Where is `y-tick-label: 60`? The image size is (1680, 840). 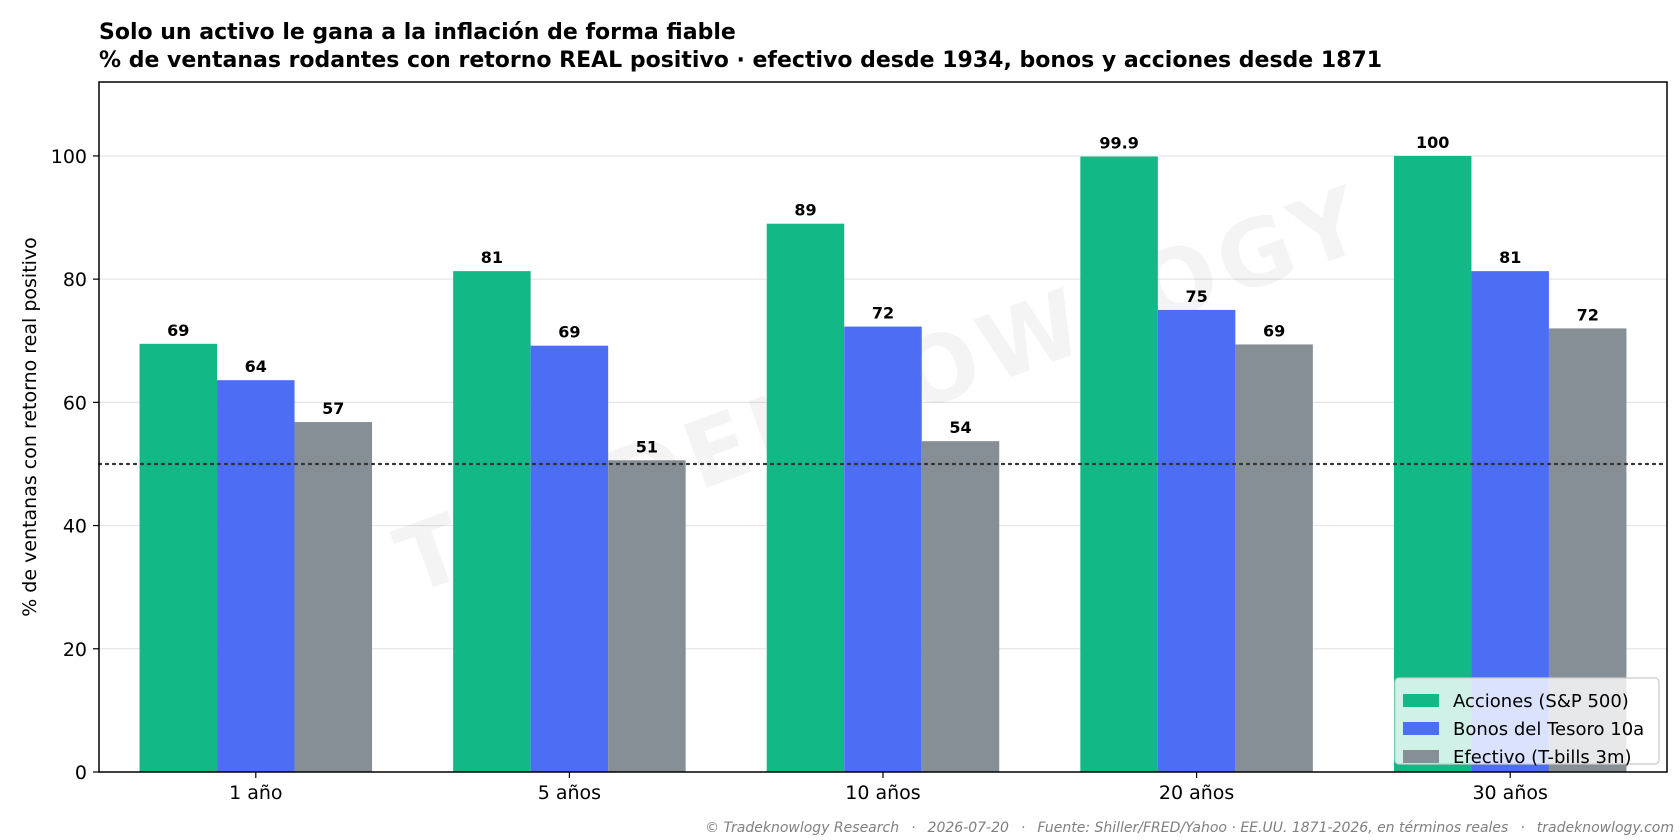
y-tick-label: 60 is located at coordinates (75, 403).